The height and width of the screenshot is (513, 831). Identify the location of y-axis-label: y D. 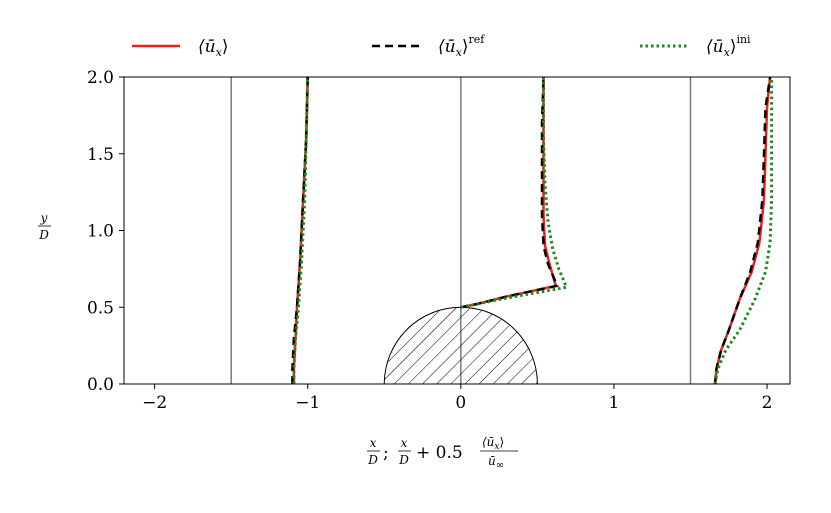
(44, 226).